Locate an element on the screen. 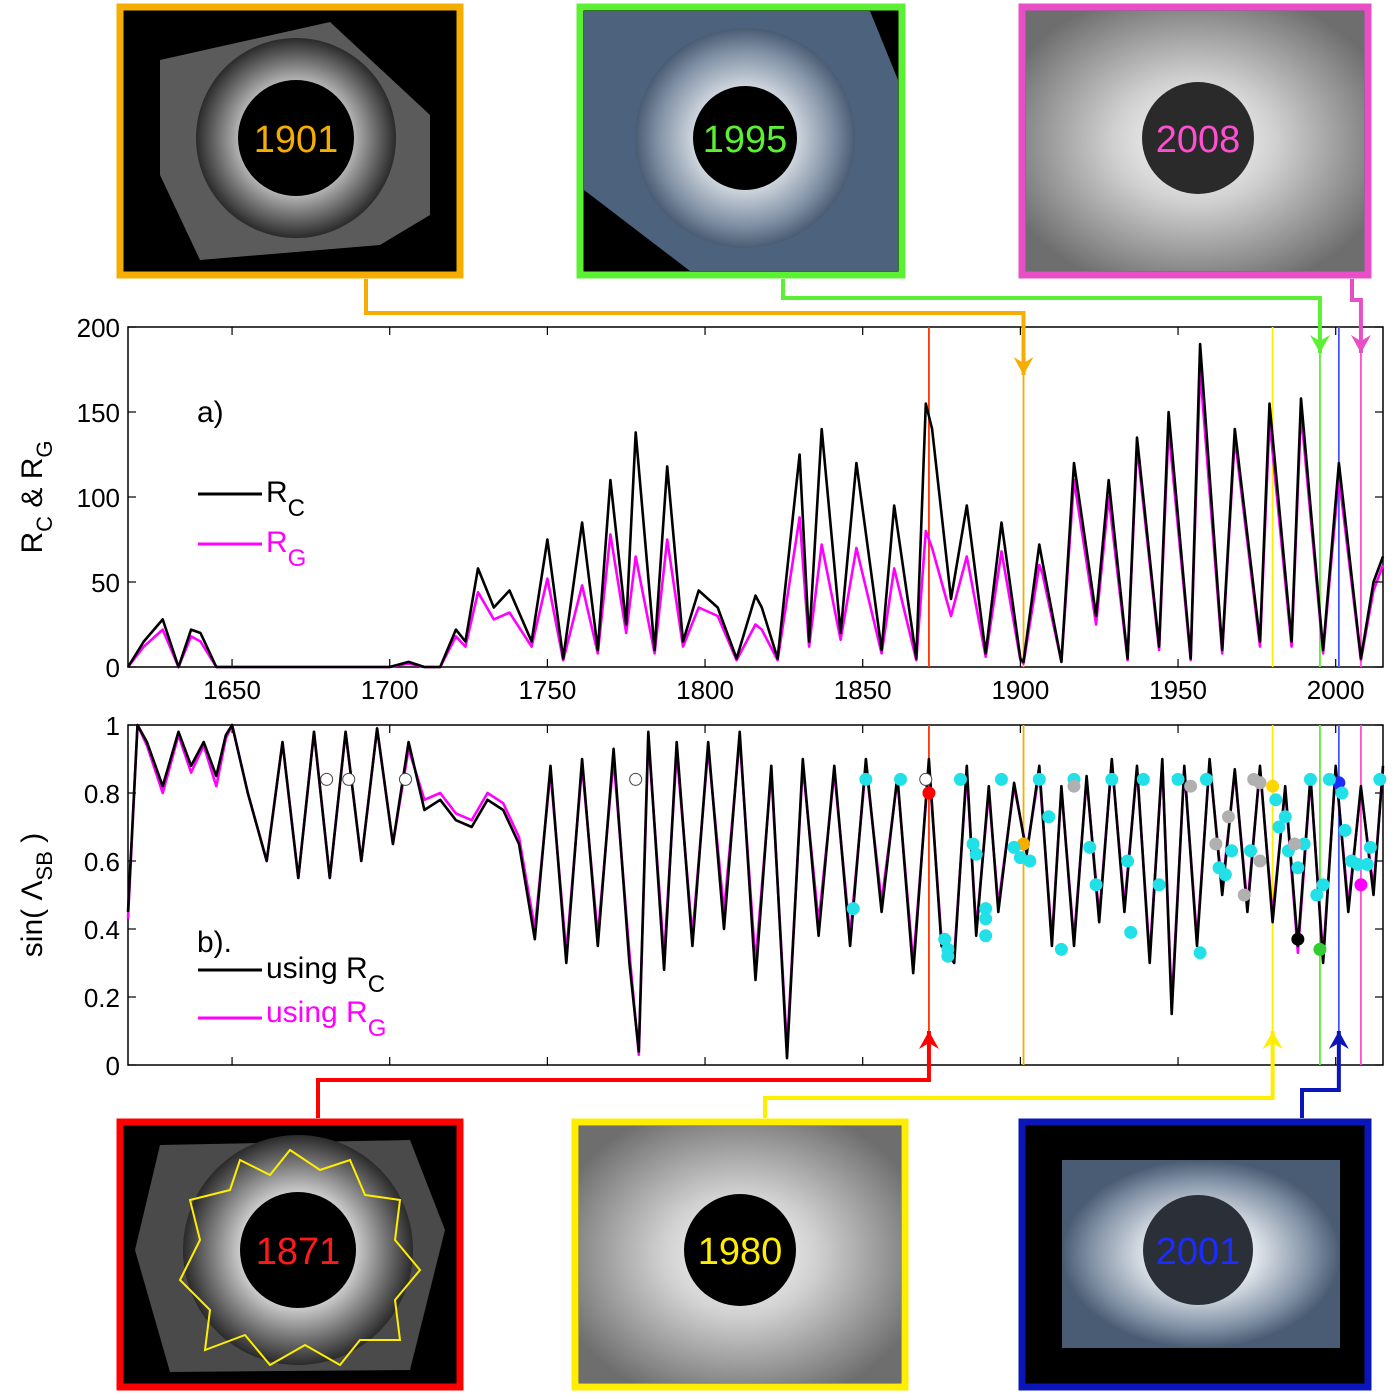  eclipse-photo-1980: 1980 is located at coordinates (740, 1254).